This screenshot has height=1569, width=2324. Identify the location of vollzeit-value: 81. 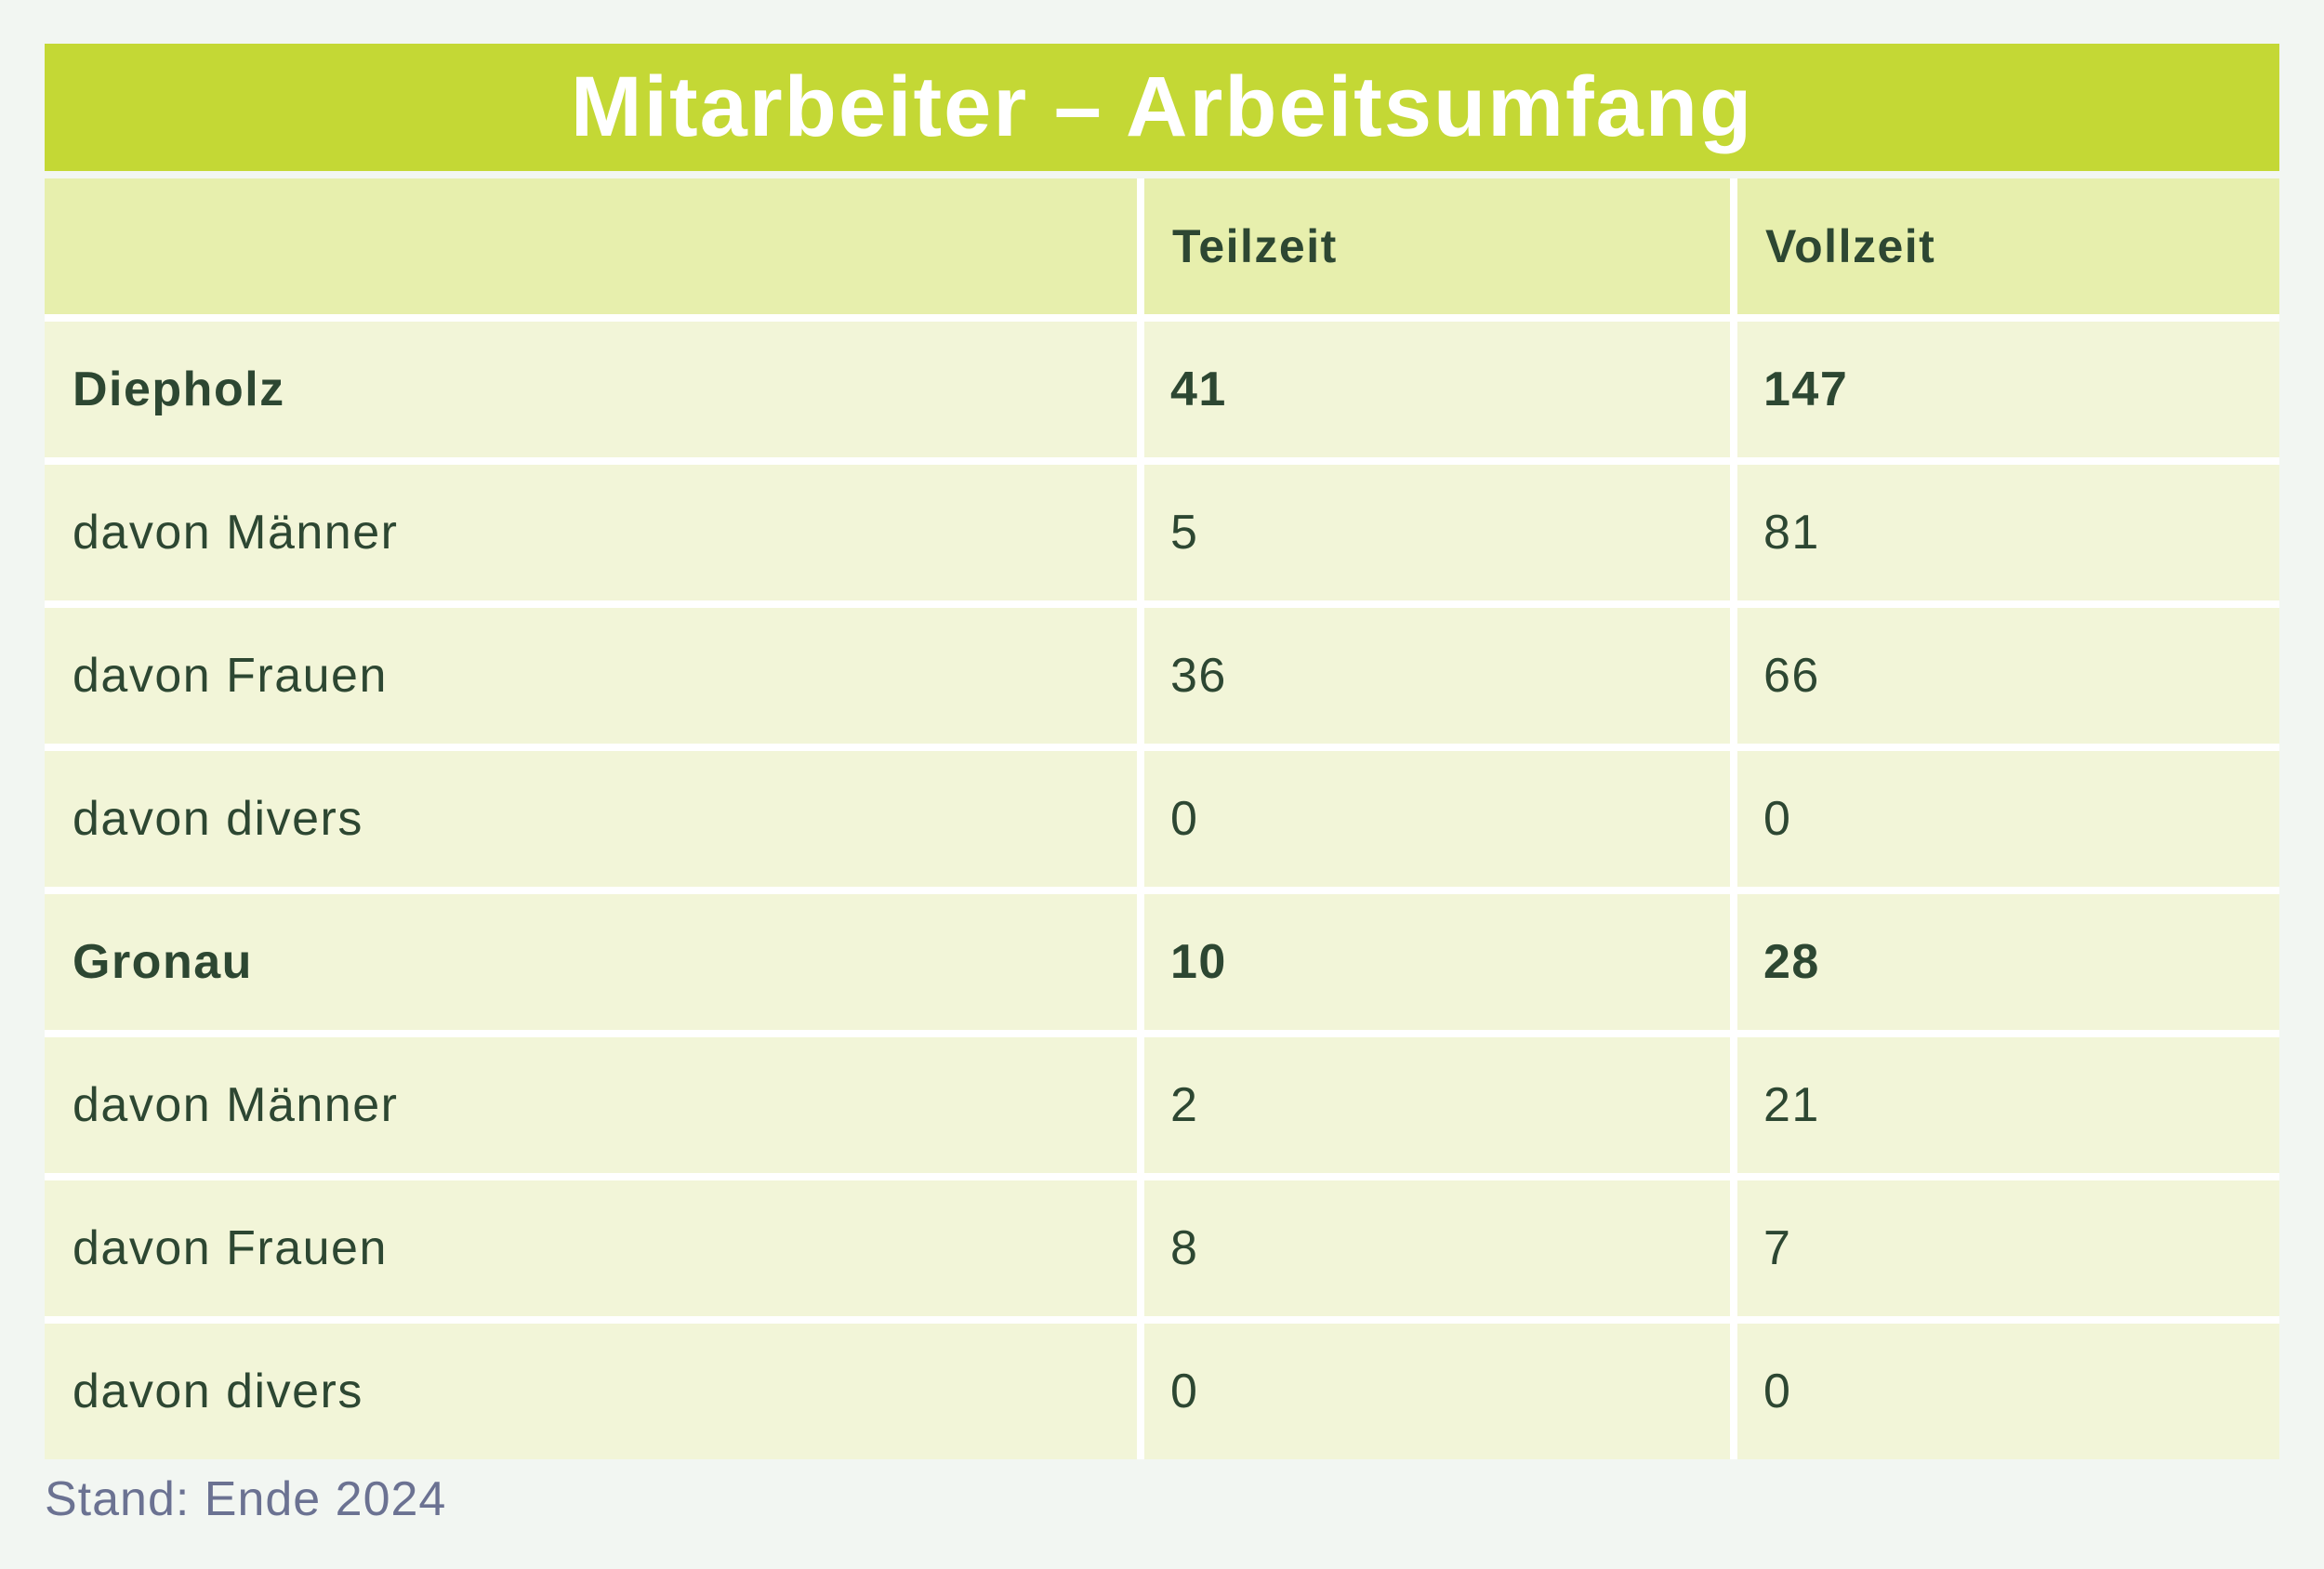
(2008, 532).